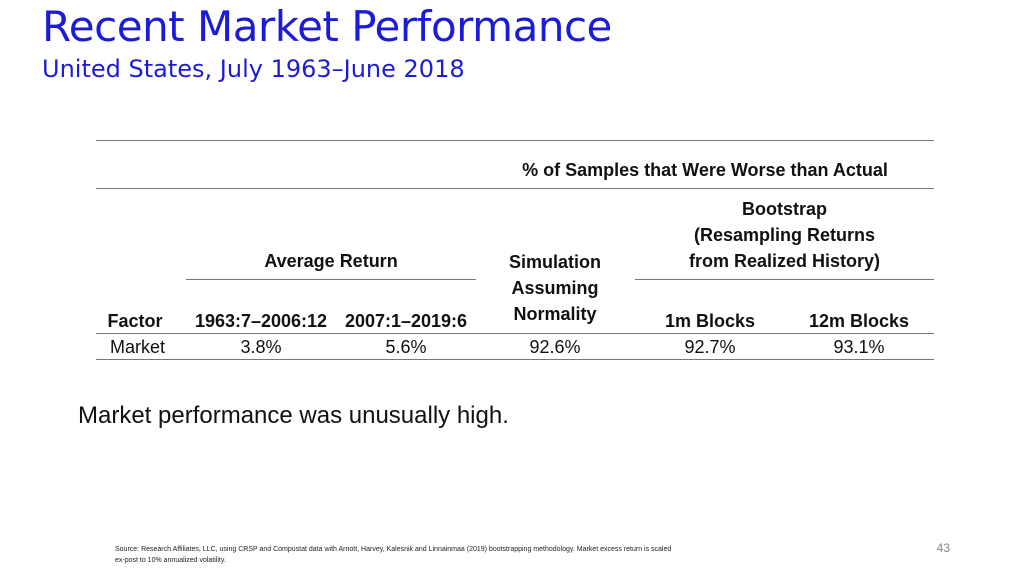 The width and height of the screenshot is (1024, 575). I want to click on super-header-rule, so click(515, 188).